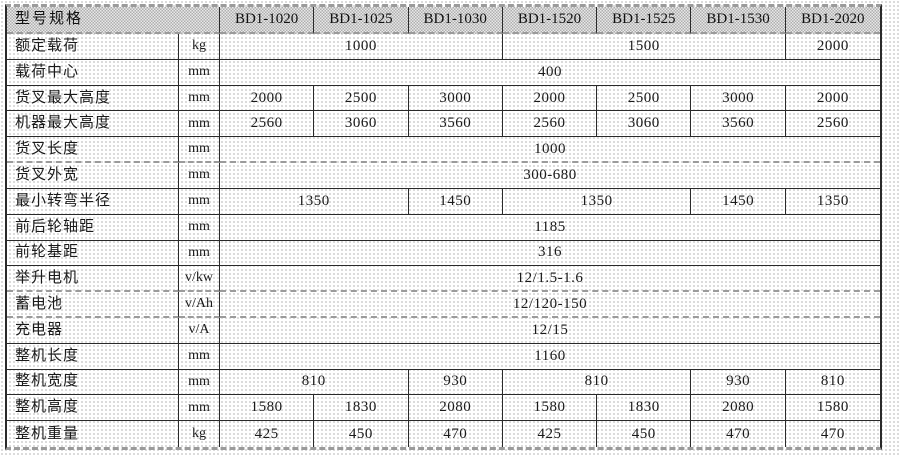  Describe the element at coordinates (550, 20) in the screenshot. I see `model-header-cell: BD1-1520` at that location.